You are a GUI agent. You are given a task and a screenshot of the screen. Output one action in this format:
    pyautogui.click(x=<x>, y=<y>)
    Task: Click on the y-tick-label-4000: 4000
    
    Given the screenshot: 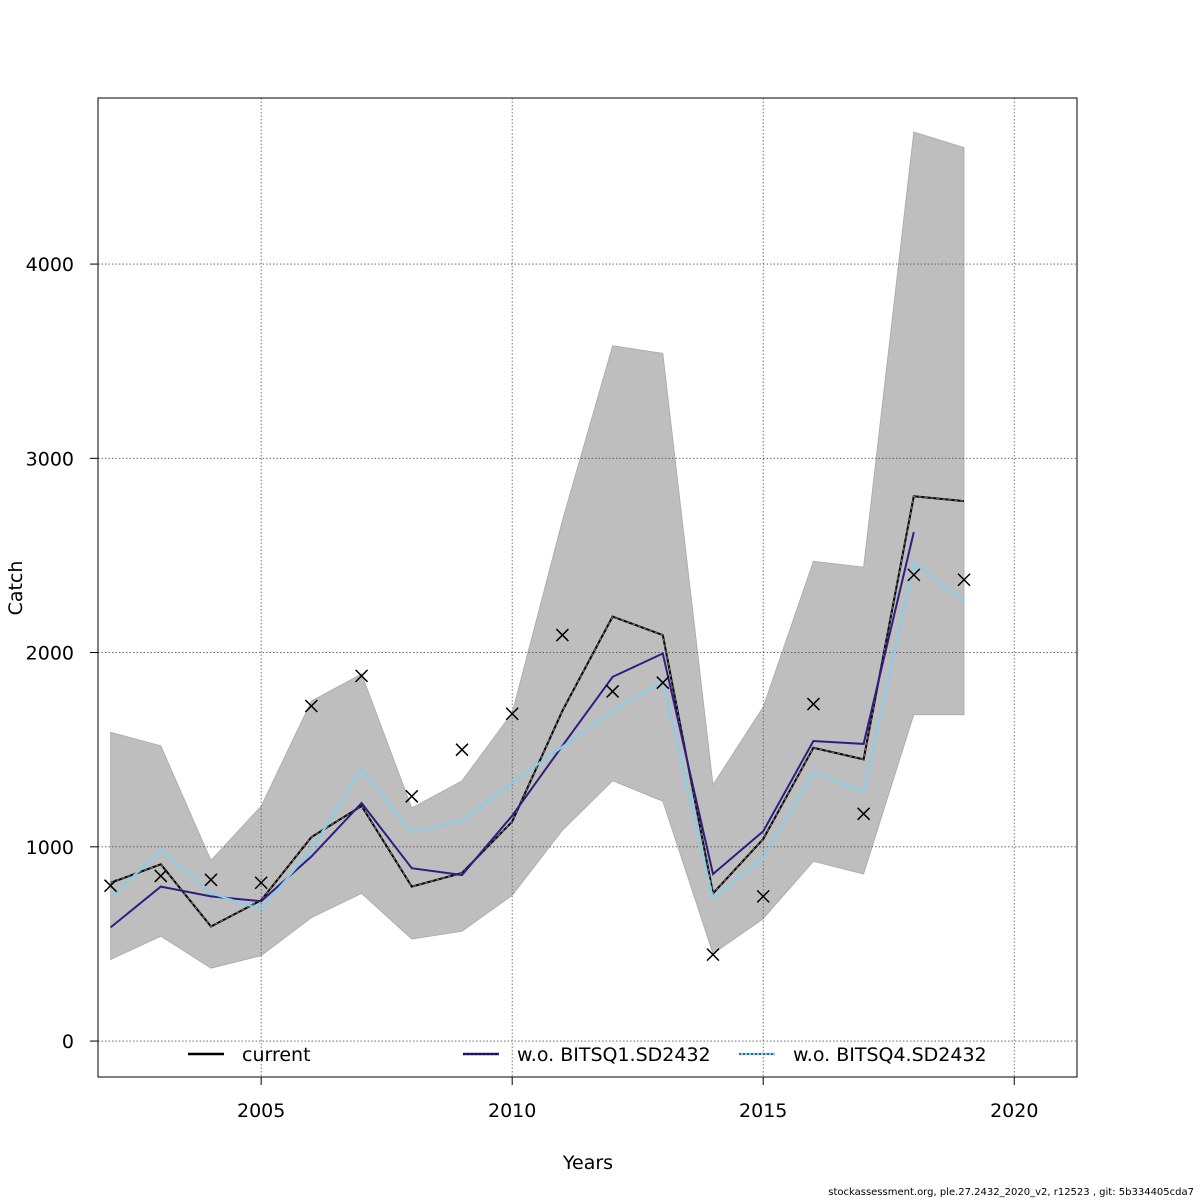 What is the action you would take?
    pyautogui.click(x=50, y=265)
    